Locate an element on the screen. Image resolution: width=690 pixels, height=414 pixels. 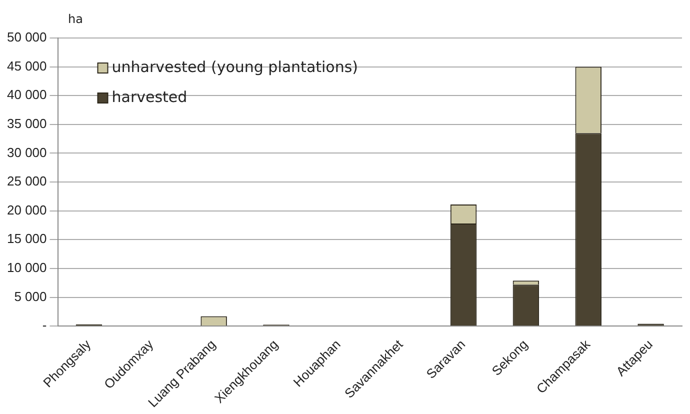
y-tick-label: - is located at coordinates (44, 325).